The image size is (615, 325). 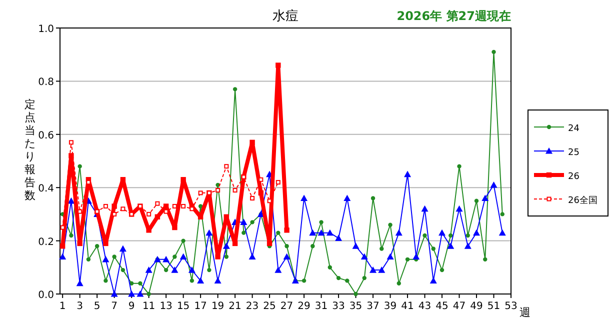 I want to click on x-tick-label: 9, so click(x=131, y=306).